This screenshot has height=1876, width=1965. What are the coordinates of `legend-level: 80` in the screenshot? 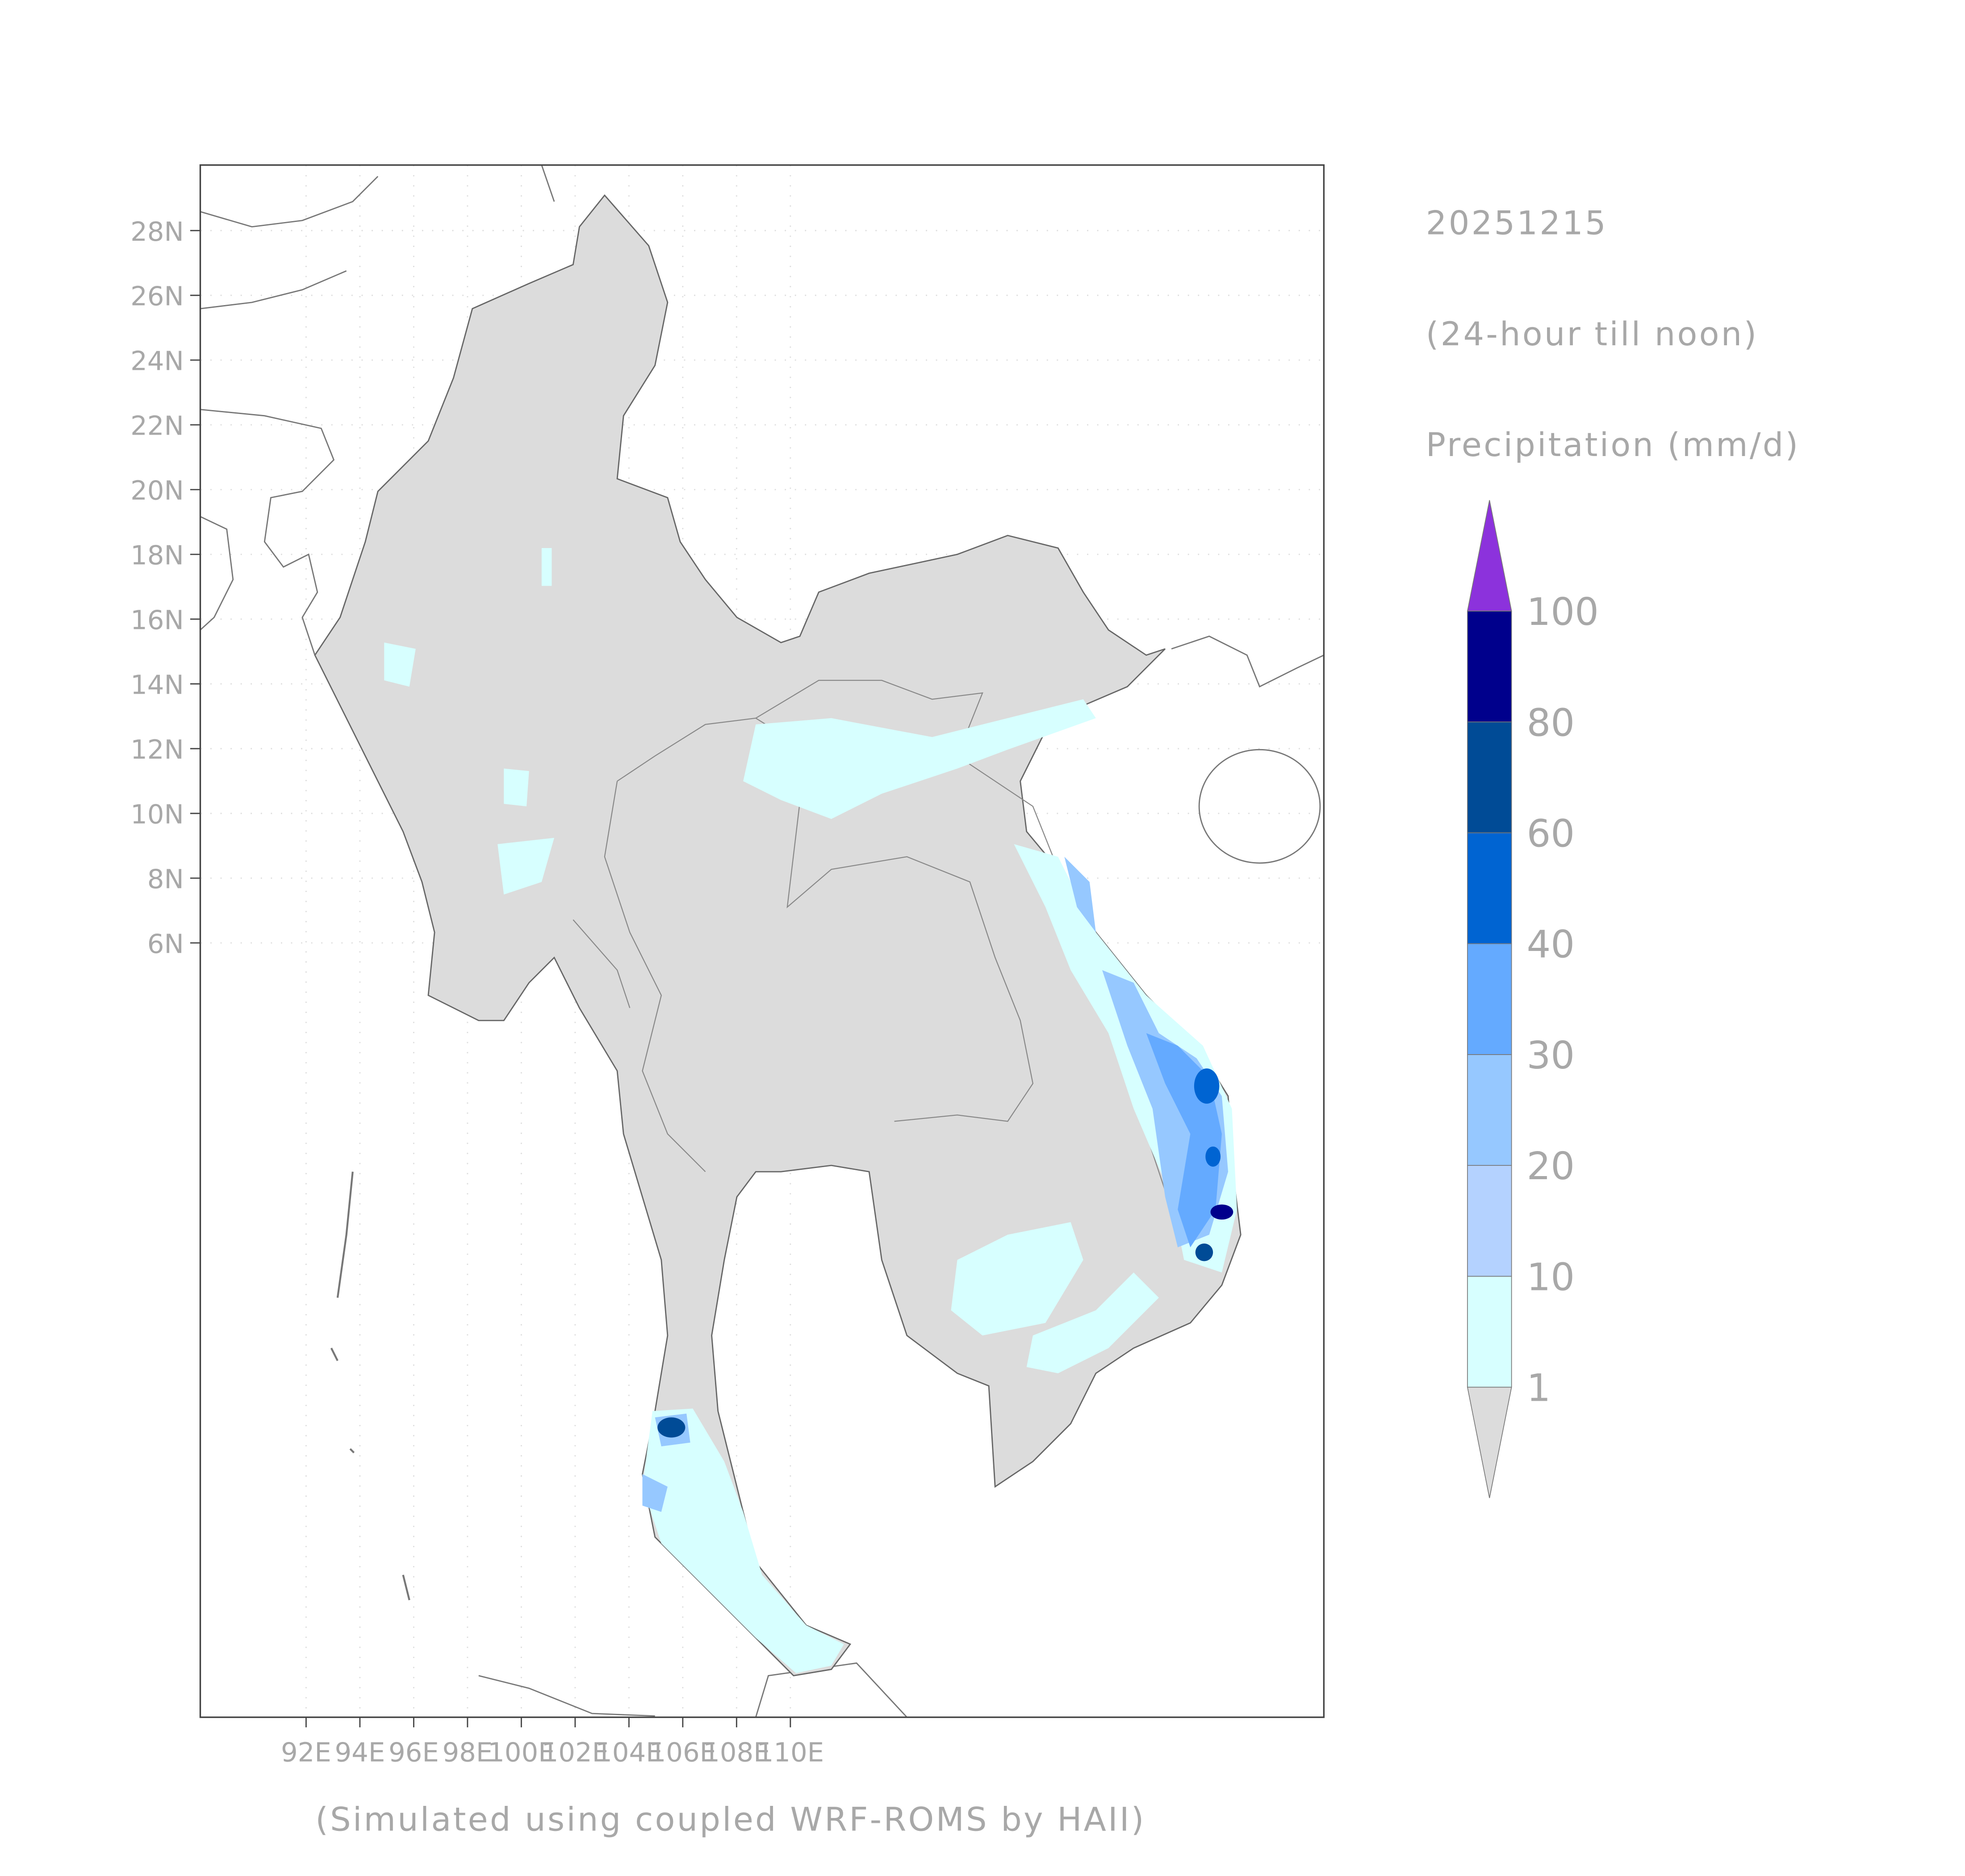 It's located at (1550, 722).